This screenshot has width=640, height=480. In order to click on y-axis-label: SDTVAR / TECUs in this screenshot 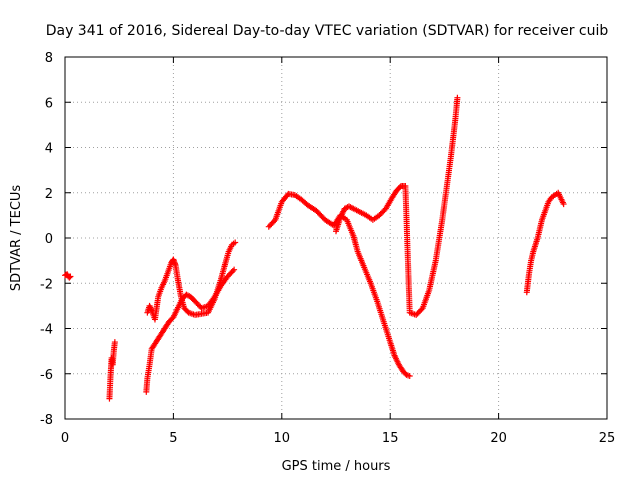, I will do `click(16, 238)`.